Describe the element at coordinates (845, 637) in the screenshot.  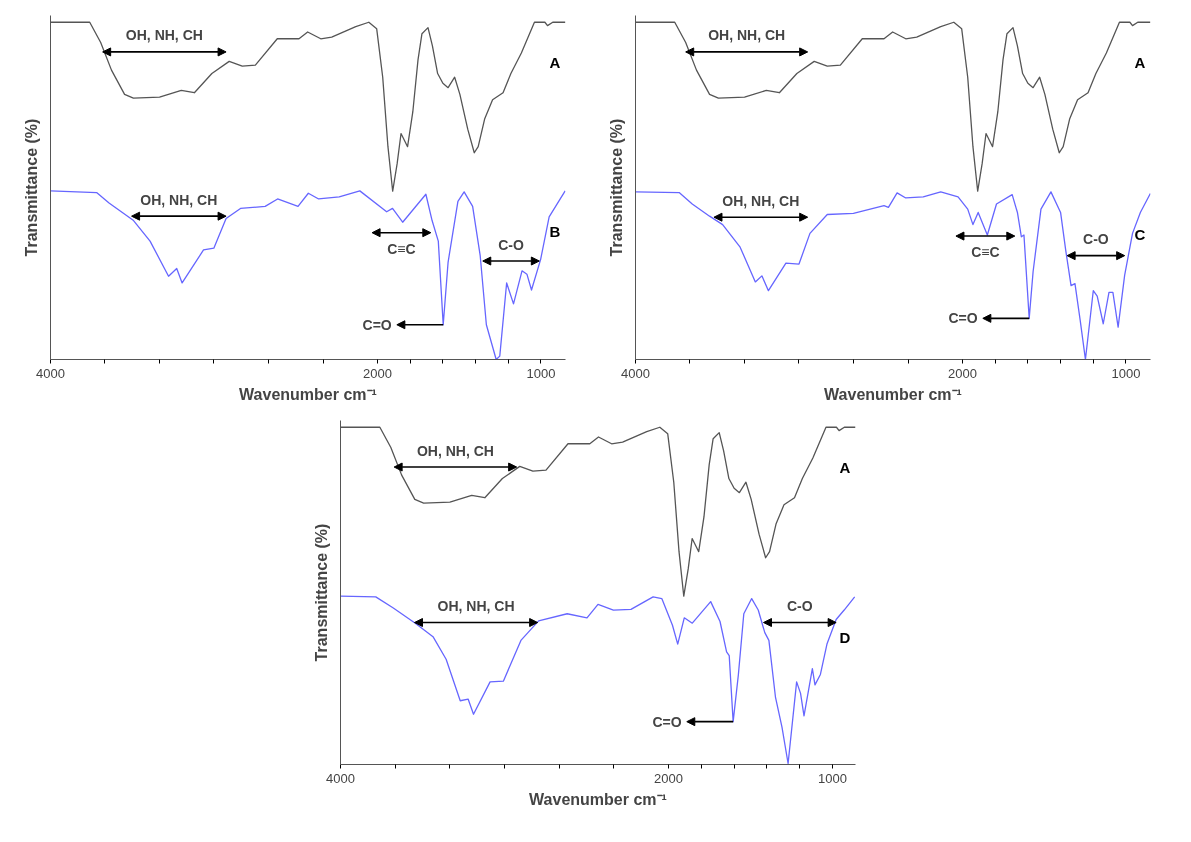
I see `series-label: D` at that location.